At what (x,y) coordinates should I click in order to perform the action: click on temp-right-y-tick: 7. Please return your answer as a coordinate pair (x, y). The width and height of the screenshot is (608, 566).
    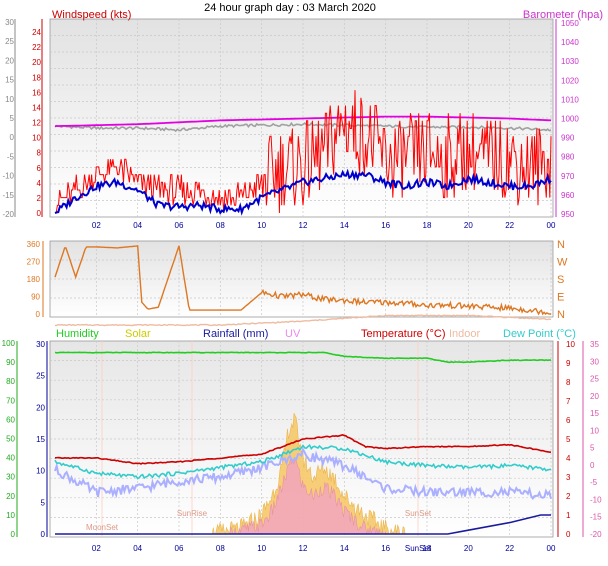
    Looking at the image, I should click on (568, 401).